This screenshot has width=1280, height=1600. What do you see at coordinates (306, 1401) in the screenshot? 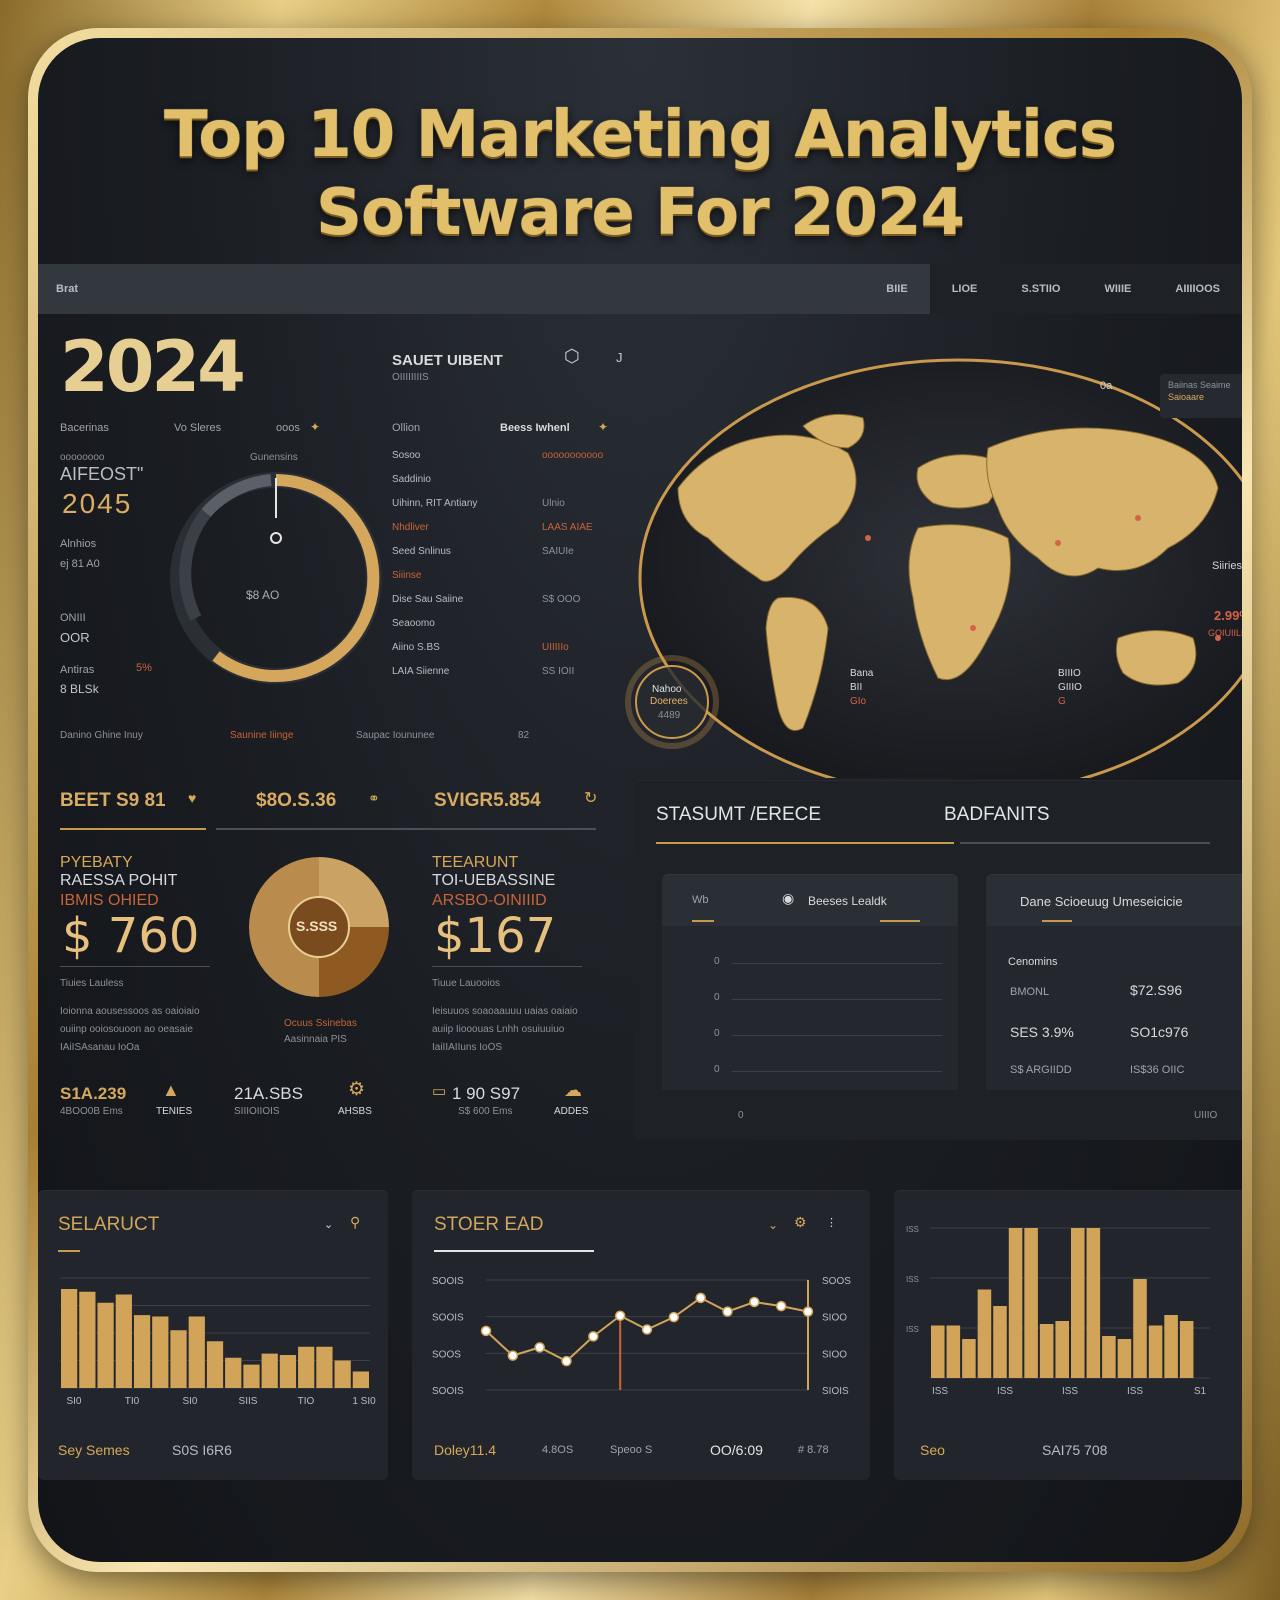
I see `bar1-tick-label: TIO` at bounding box center [306, 1401].